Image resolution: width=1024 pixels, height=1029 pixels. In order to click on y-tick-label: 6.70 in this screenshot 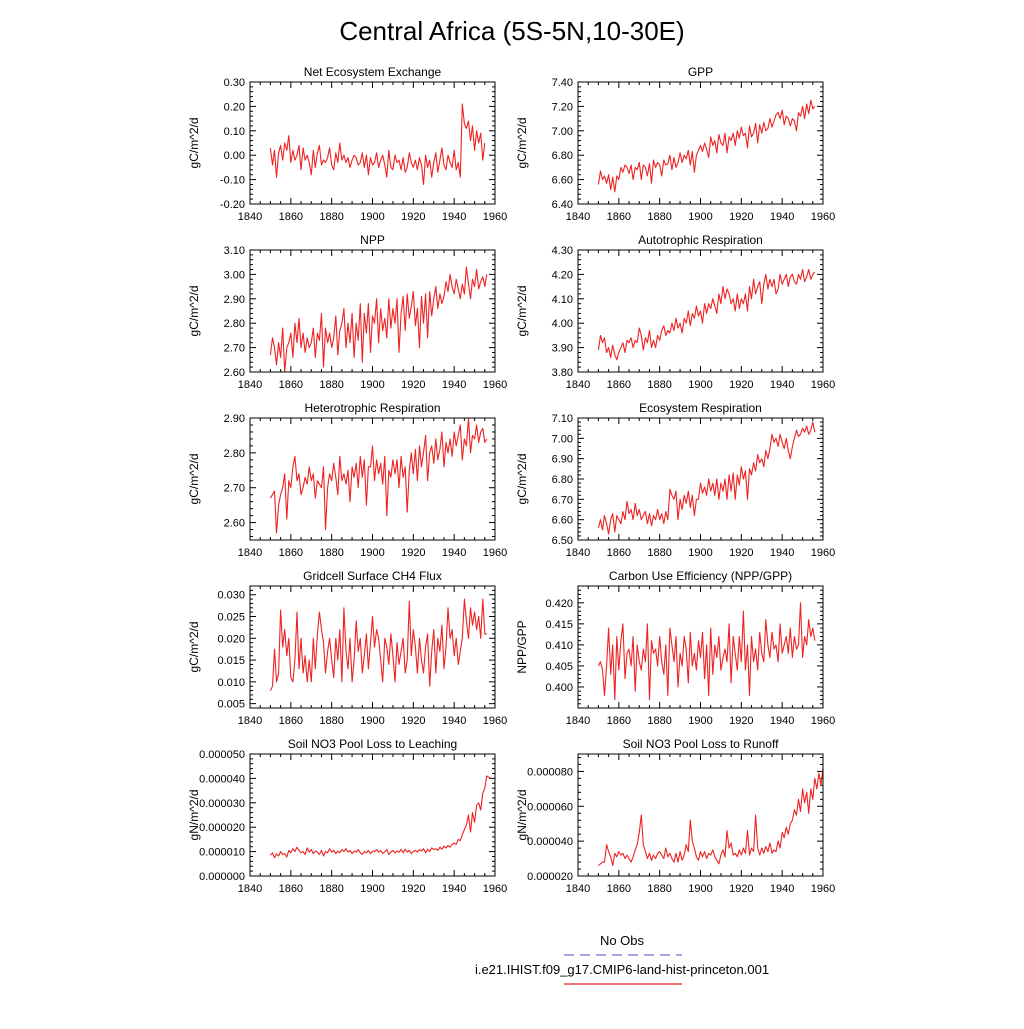, I will do `click(562, 500)`.